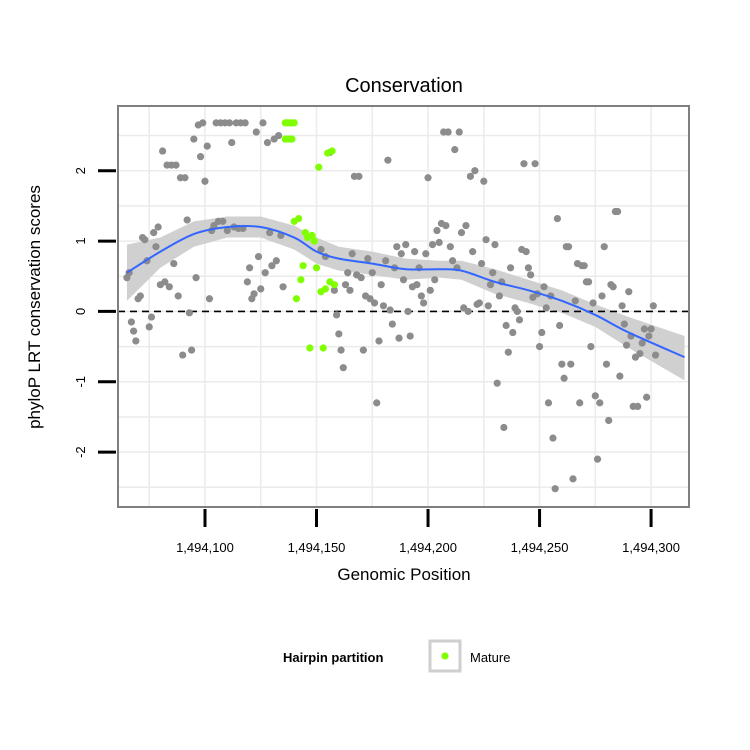 The height and width of the screenshot is (750, 750). What do you see at coordinates (428, 547) in the screenshot?
I see `x-tick-label: 1,494,200` at bounding box center [428, 547].